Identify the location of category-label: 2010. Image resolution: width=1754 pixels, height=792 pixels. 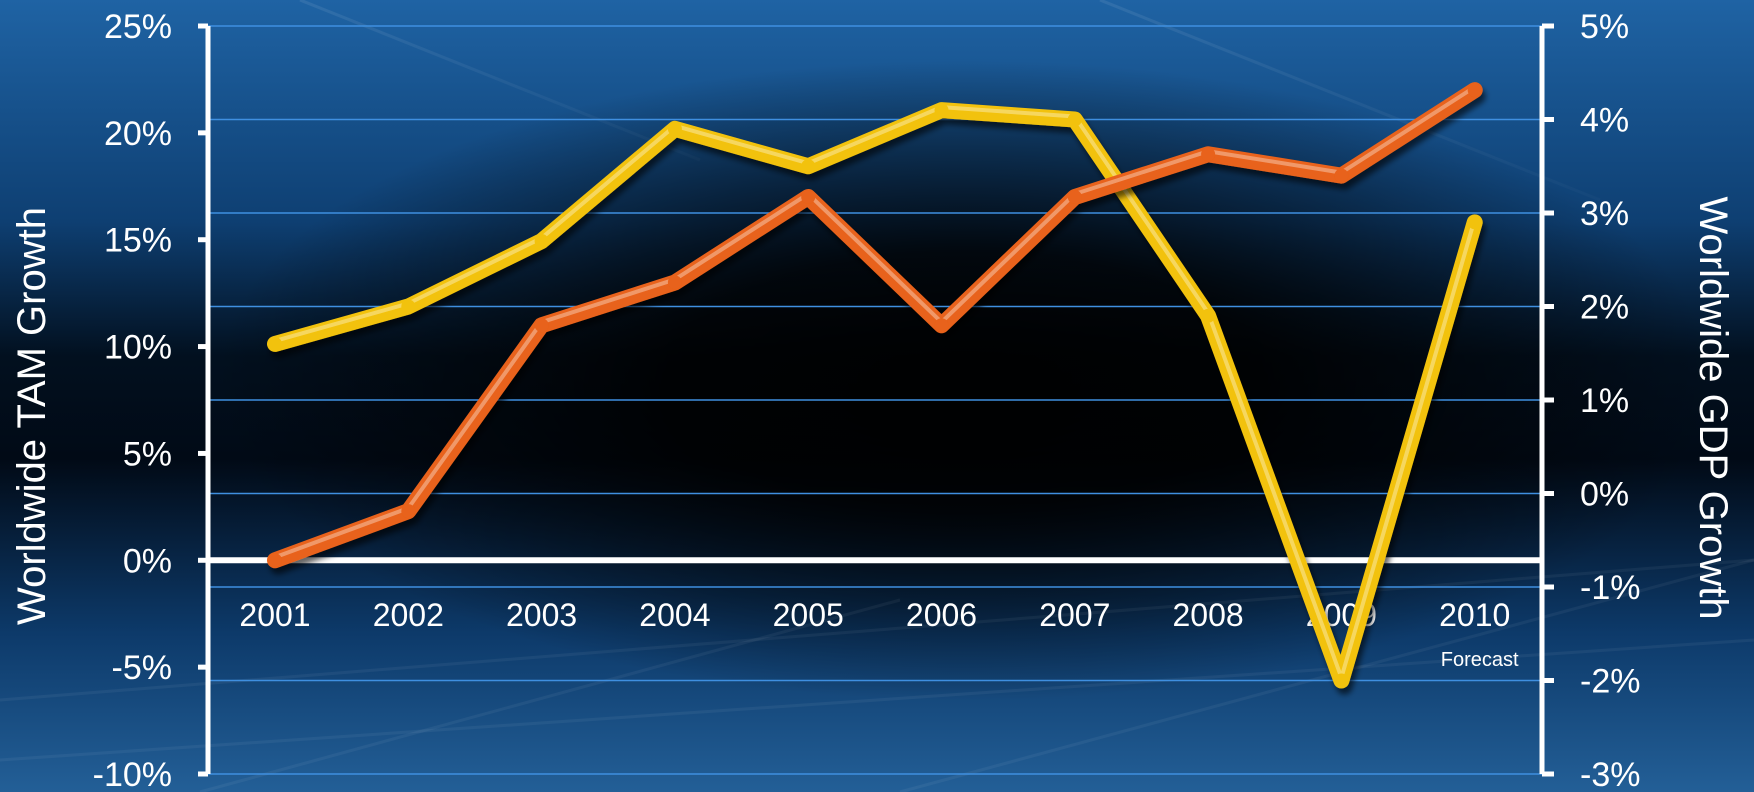
(1474, 615).